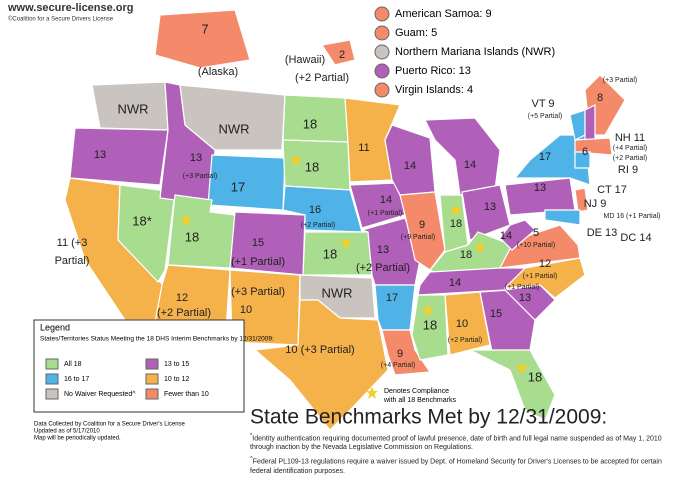 The height and width of the screenshot is (490, 685). What do you see at coordinates (595, 204) in the screenshot?
I see `state-label: NJ 9` at bounding box center [595, 204].